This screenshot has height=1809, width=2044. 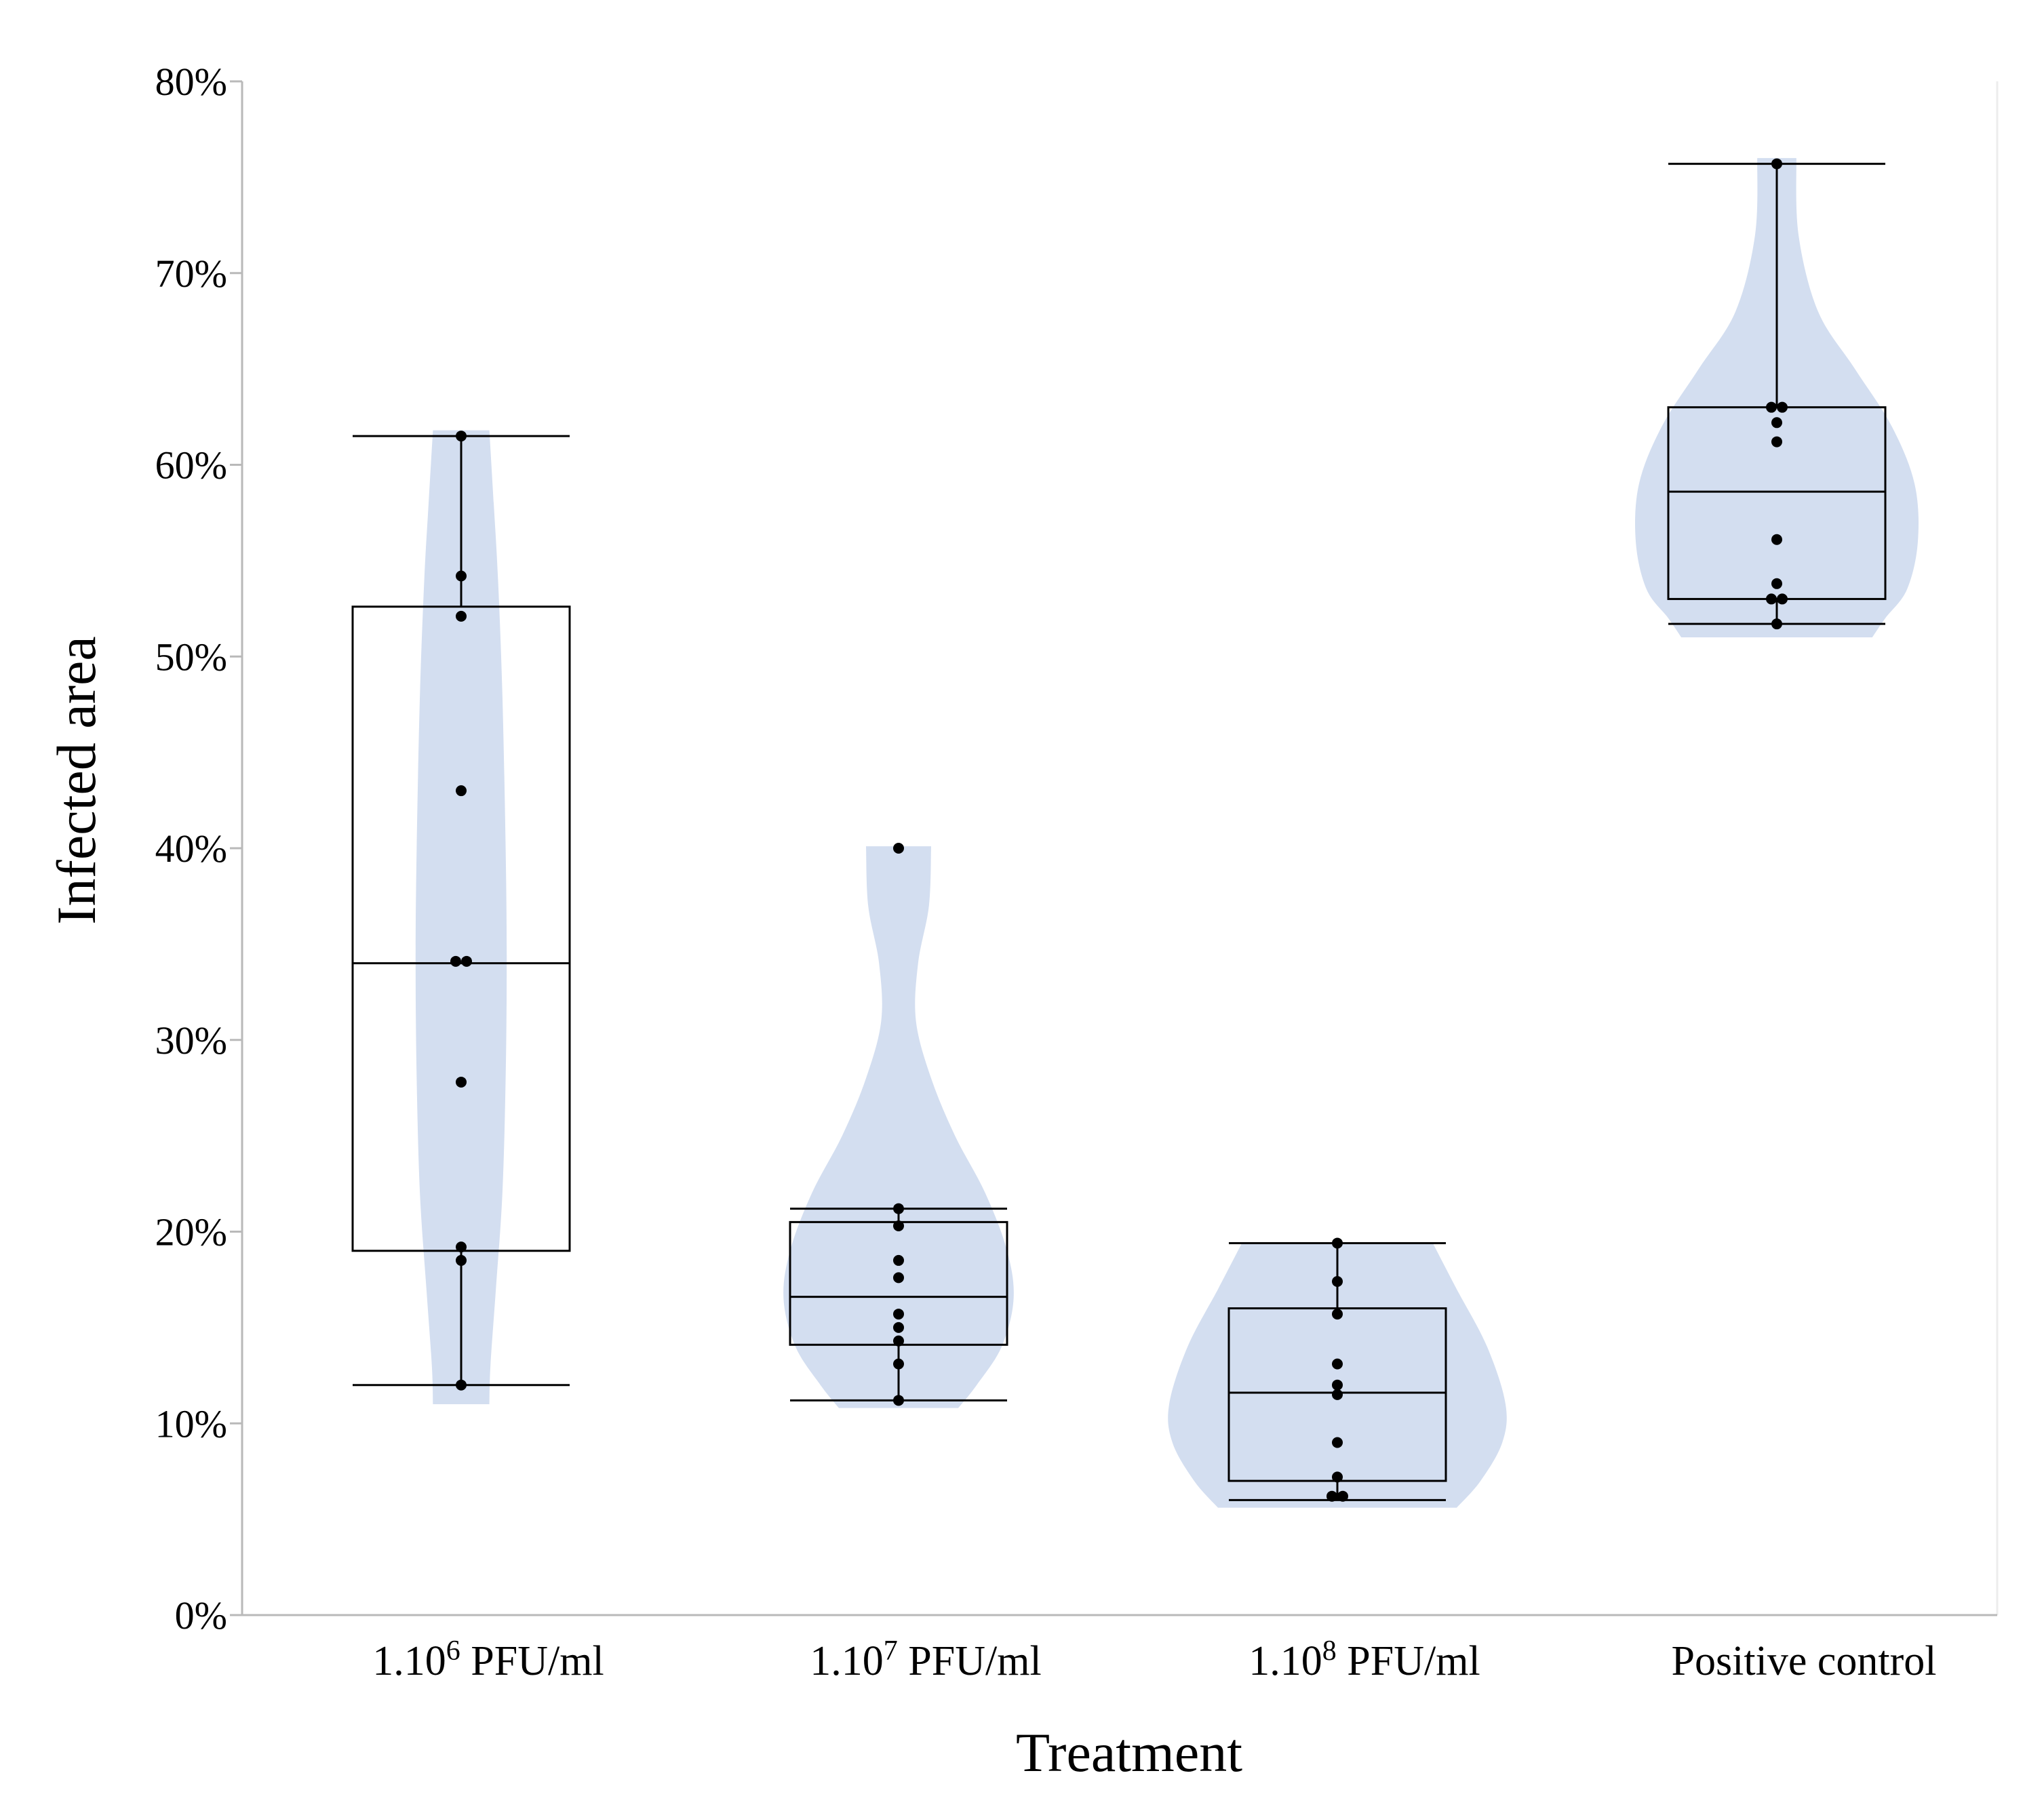 I want to click on x-axis-title: Treatment, so click(x=1129, y=1752).